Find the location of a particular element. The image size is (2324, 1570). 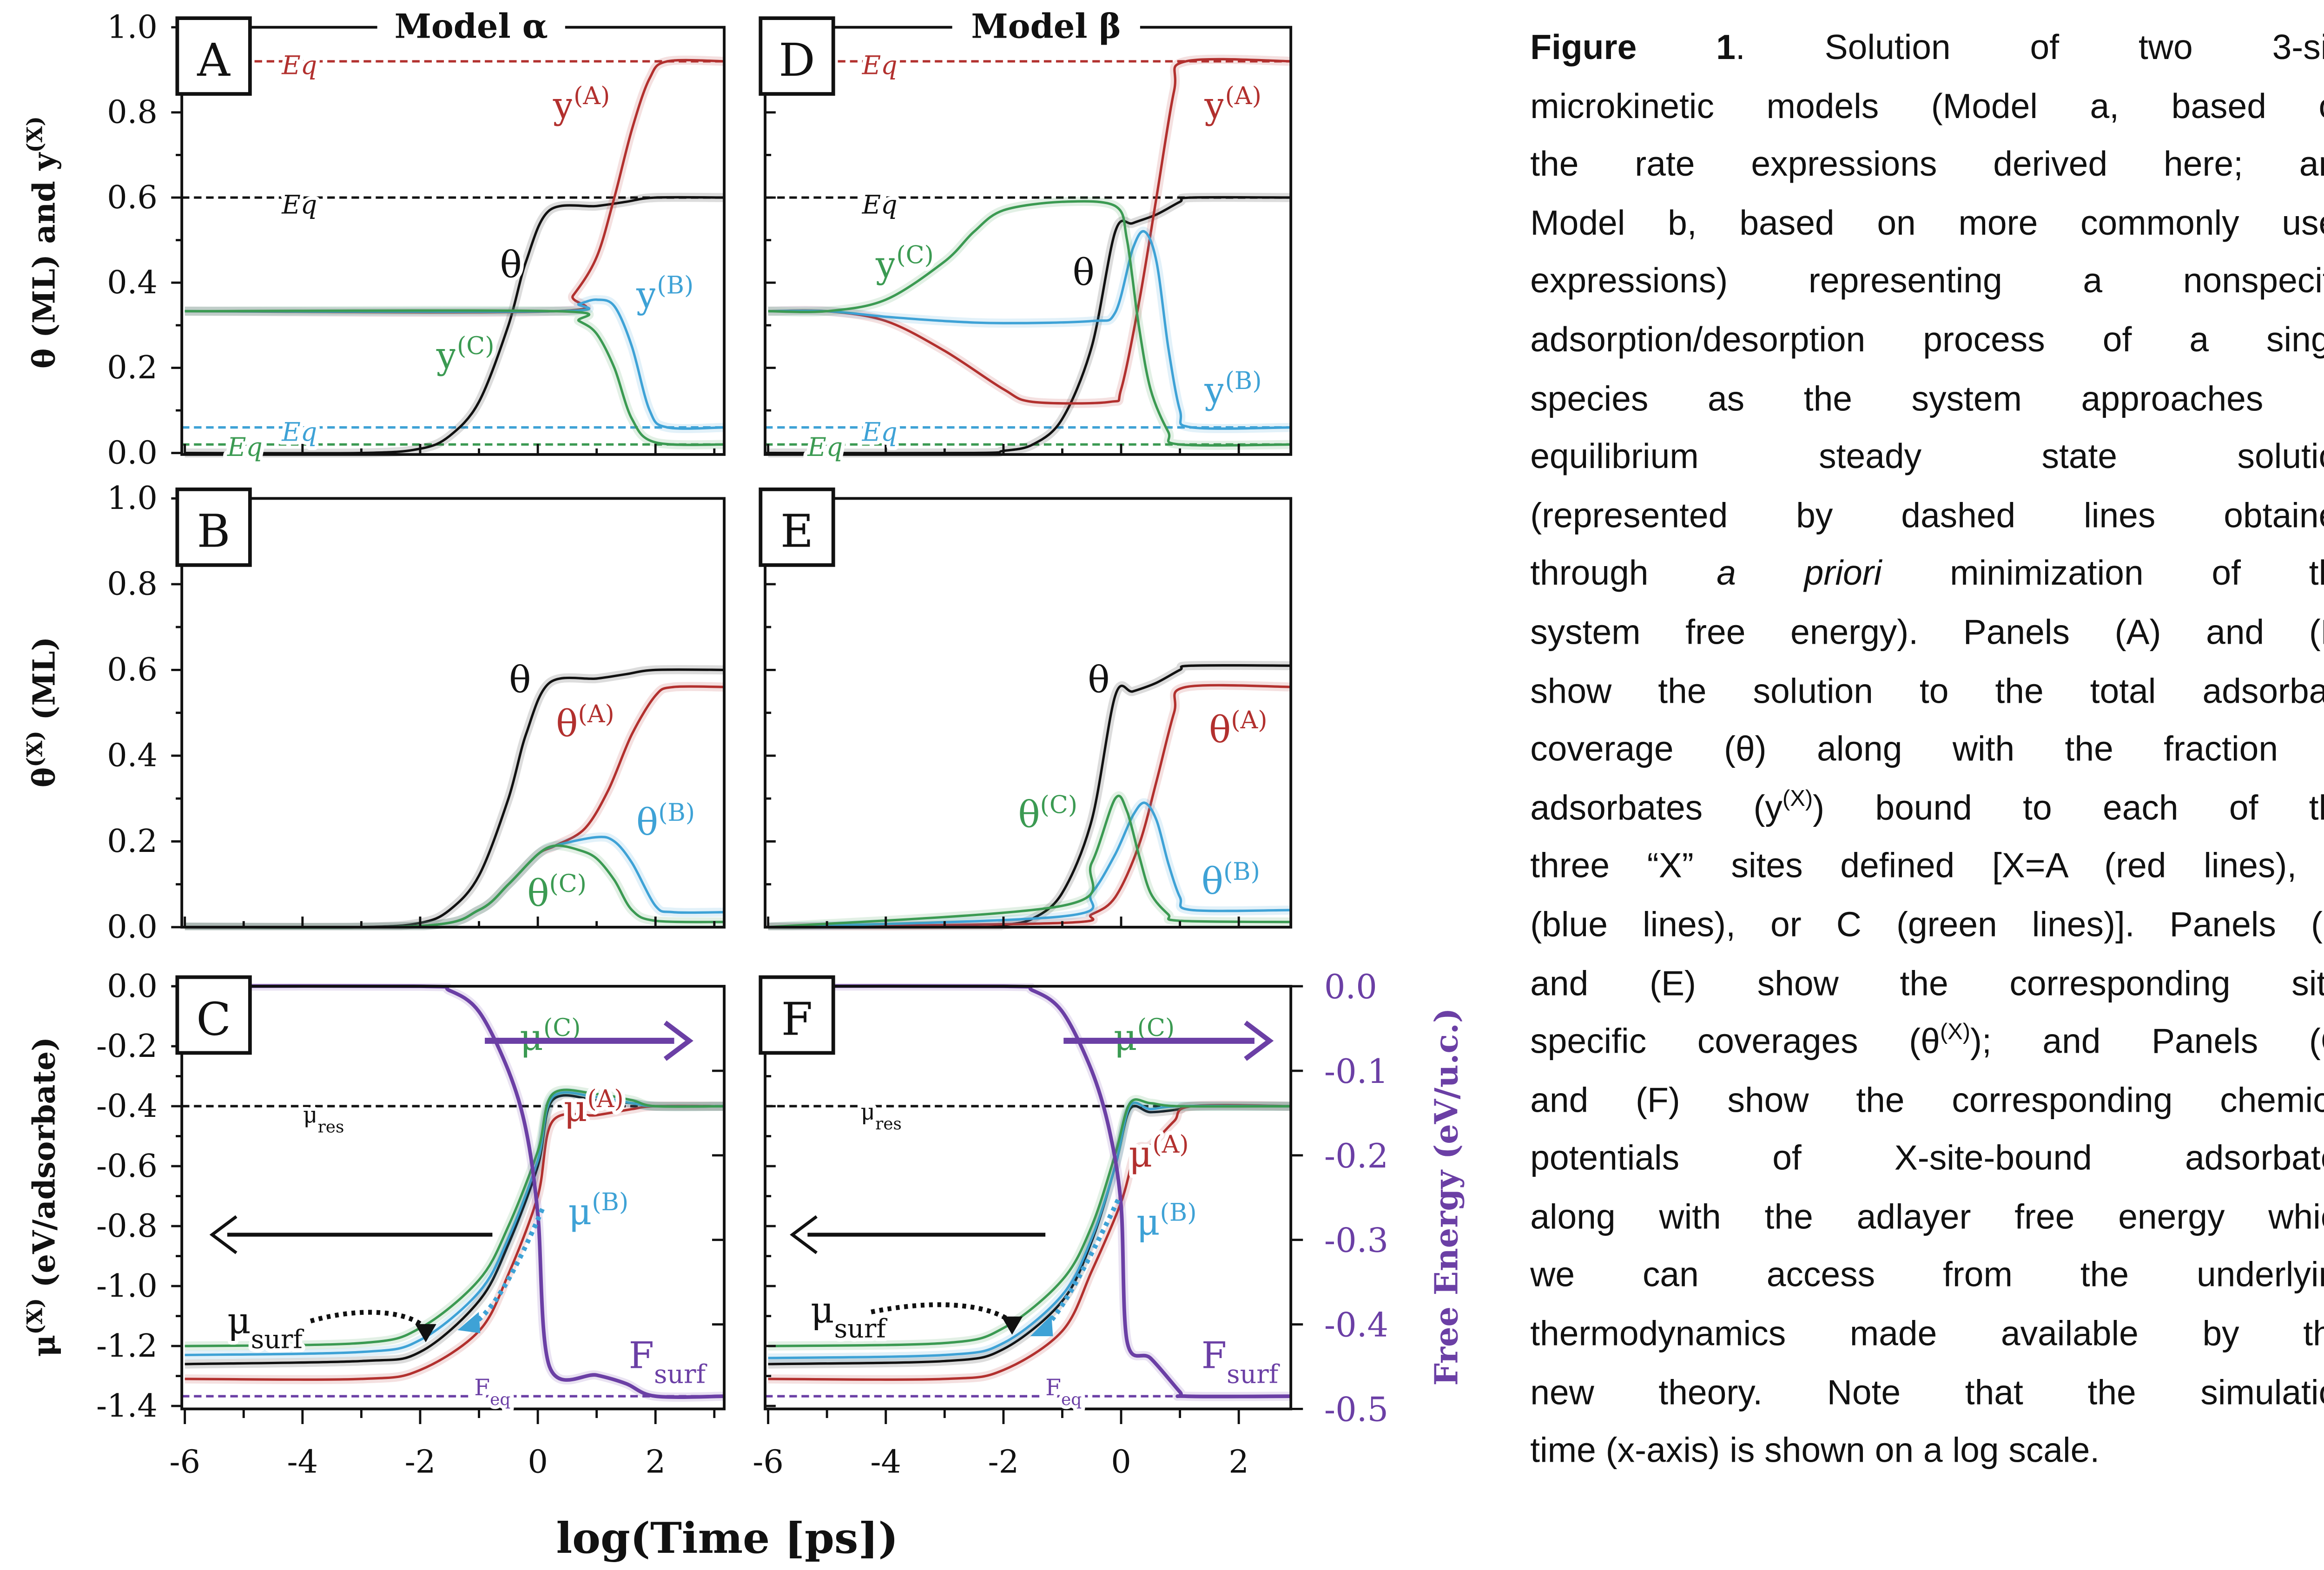

panel-title: Model α is located at coordinates (471, 27).